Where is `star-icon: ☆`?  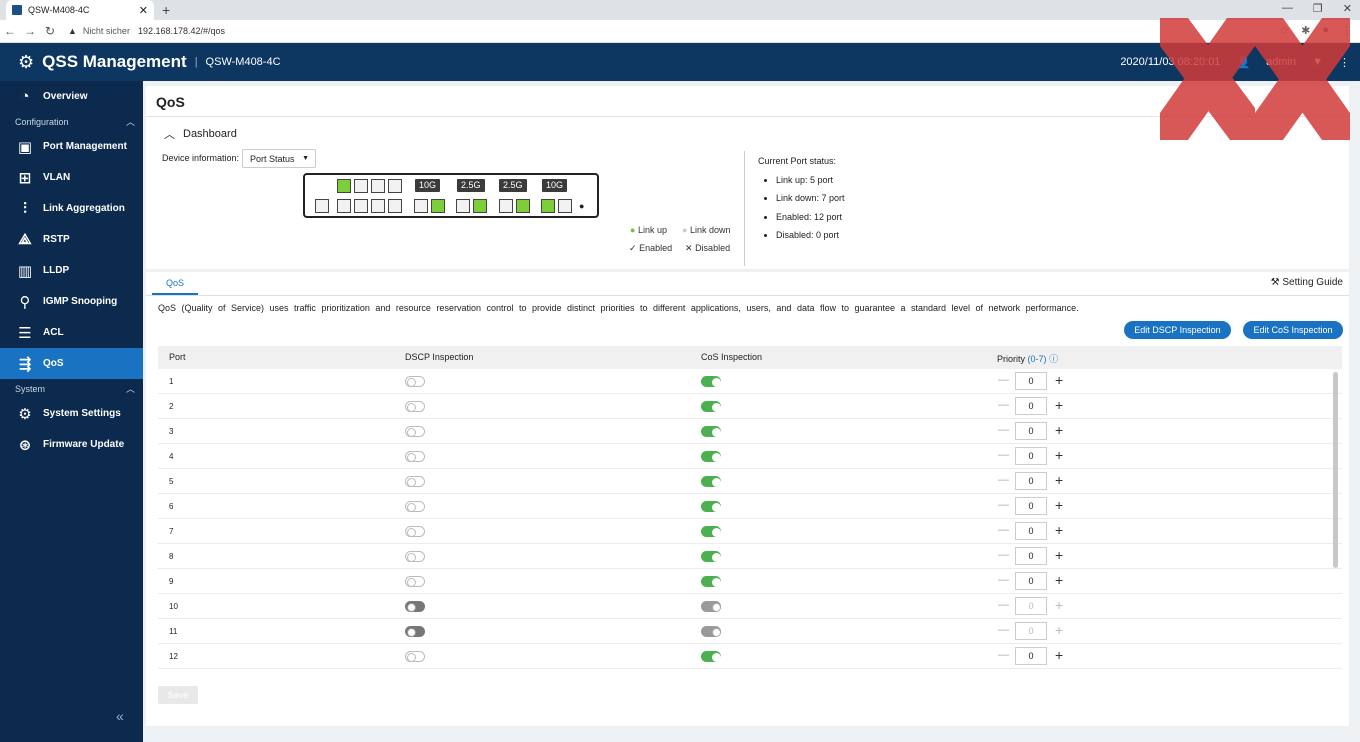
star-icon: ☆ is located at coordinates (1284, 31).